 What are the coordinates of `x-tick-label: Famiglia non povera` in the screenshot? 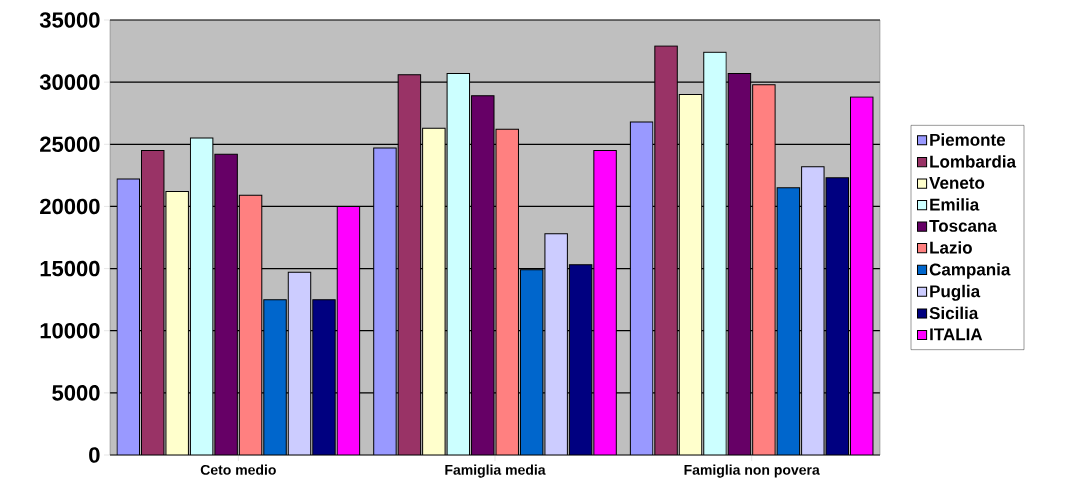 It's located at (752, 471).